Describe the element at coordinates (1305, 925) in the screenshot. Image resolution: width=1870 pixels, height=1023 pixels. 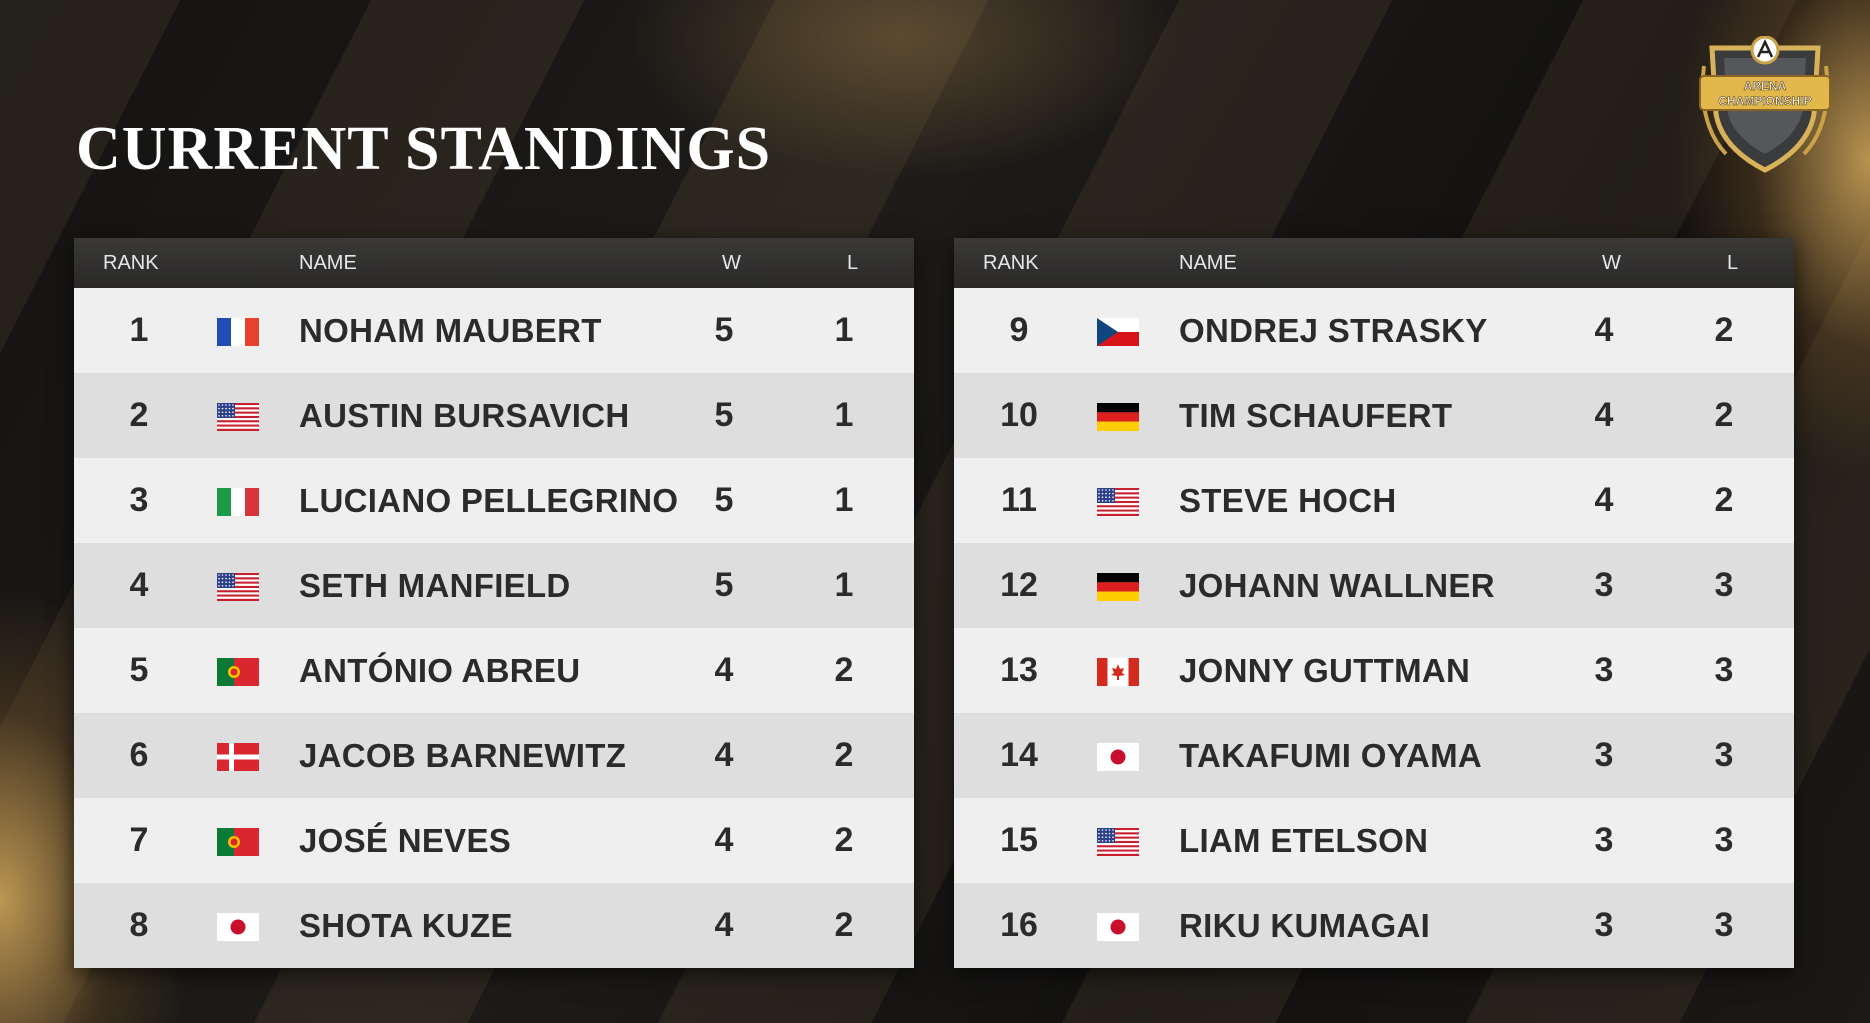
I see `player-name: RIKU KUMAGAI` at that location.